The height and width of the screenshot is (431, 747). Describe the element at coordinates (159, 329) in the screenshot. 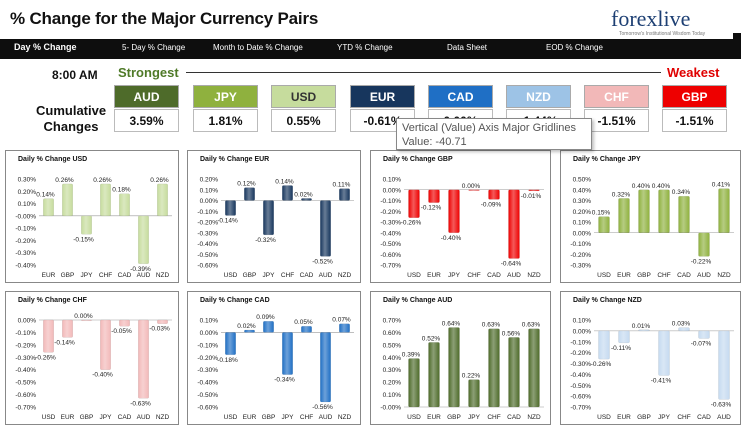

I see `data-label: -0.03%` at that location.